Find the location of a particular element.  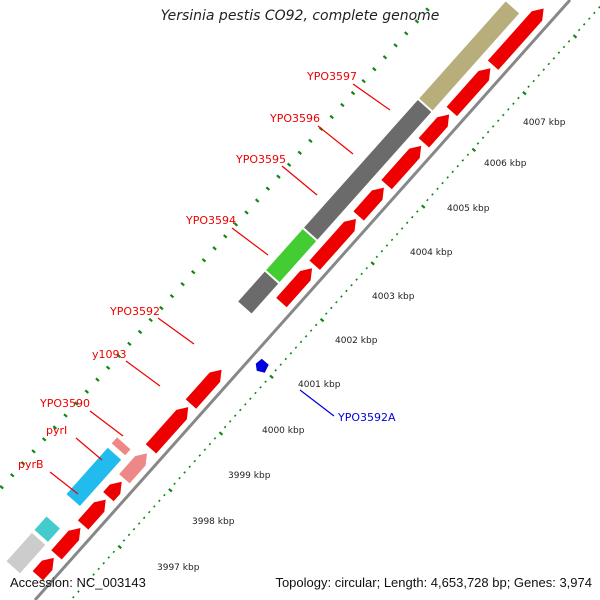

map-title: Yersinia pestis CO92, complete genome is located at coordinates (300, 16).